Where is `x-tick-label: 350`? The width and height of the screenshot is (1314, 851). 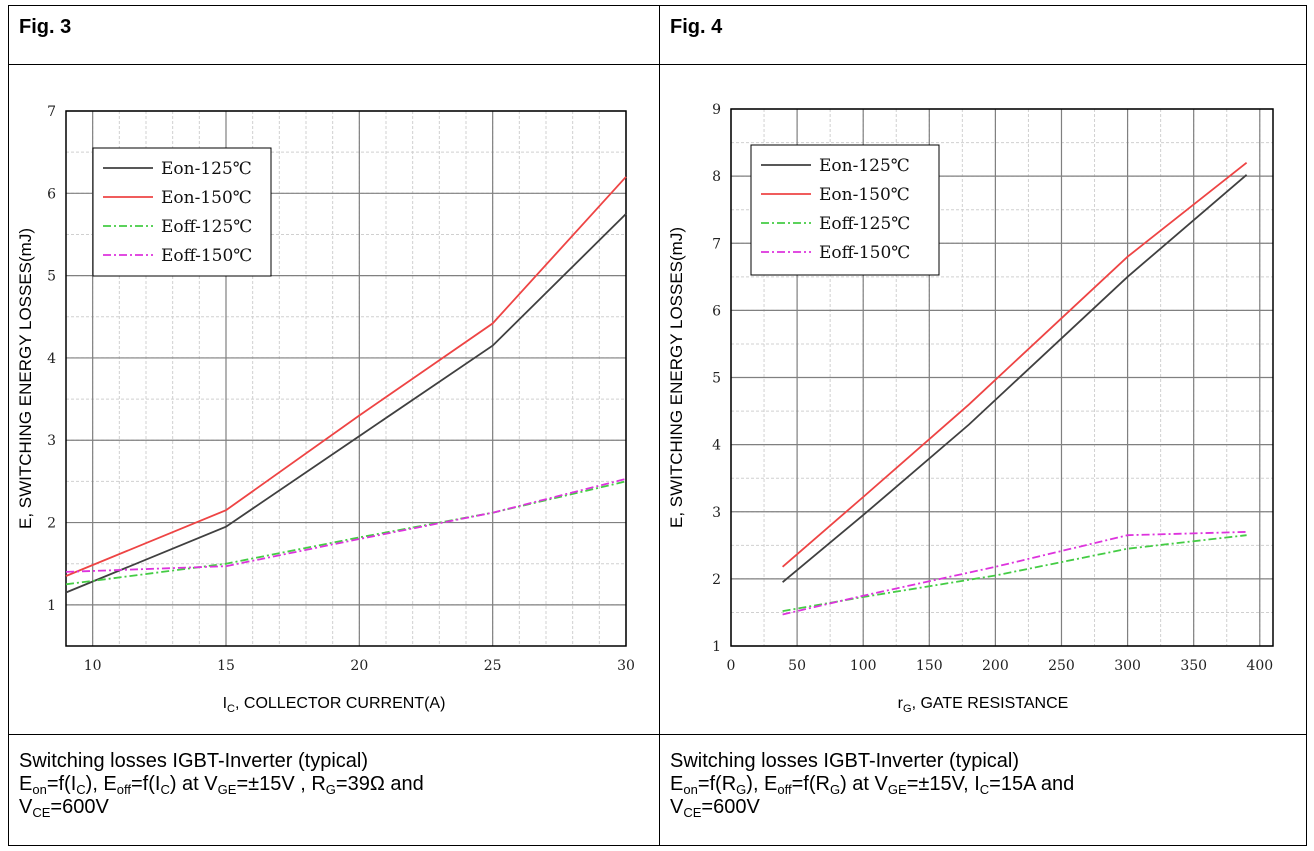 x-tick-label: 350 is located at coordinates (1193, 666).